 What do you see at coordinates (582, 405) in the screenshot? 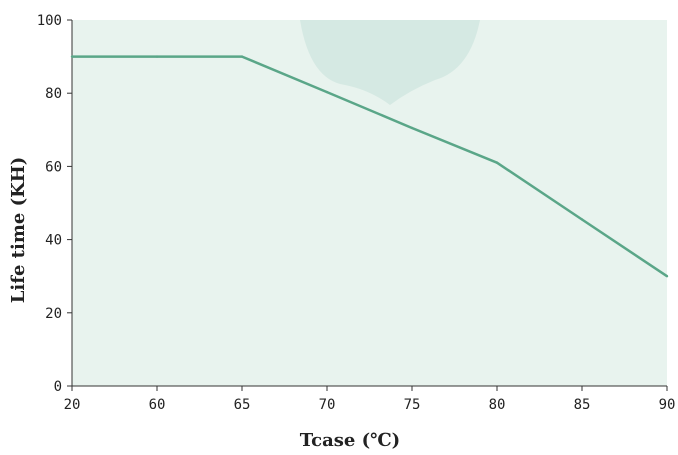
I see `x-tick-label: 85` at bounding box center [582, 405].